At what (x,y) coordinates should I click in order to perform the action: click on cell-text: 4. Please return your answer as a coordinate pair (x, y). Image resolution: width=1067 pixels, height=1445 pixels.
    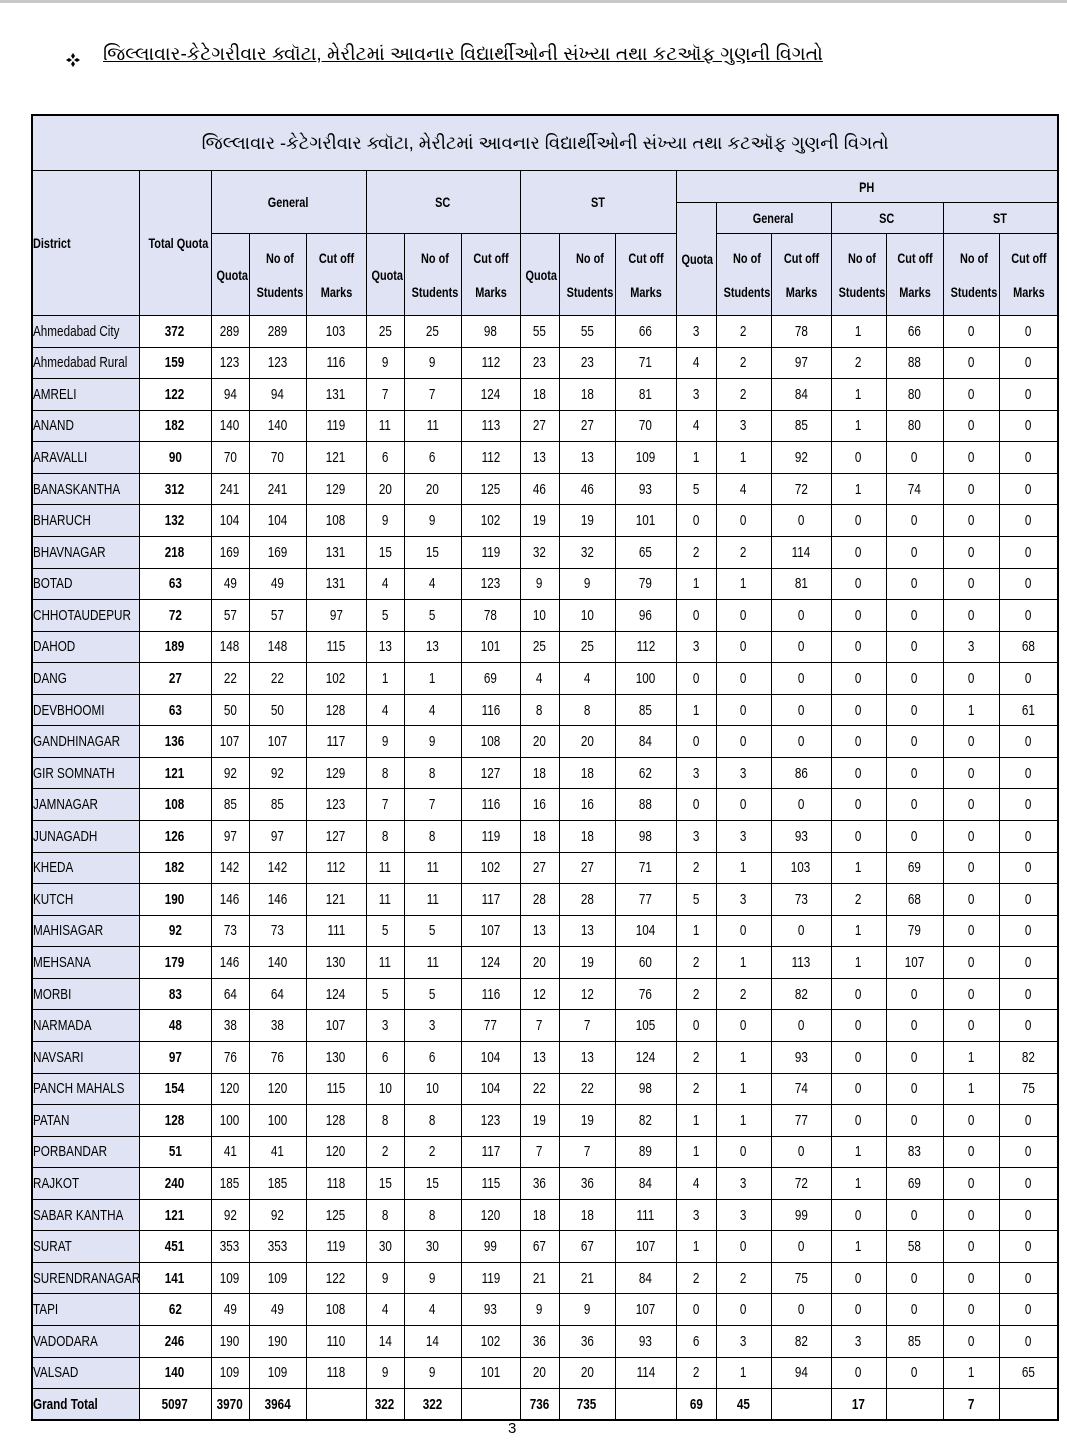
    Looking at the image, I should click on (539, 678).